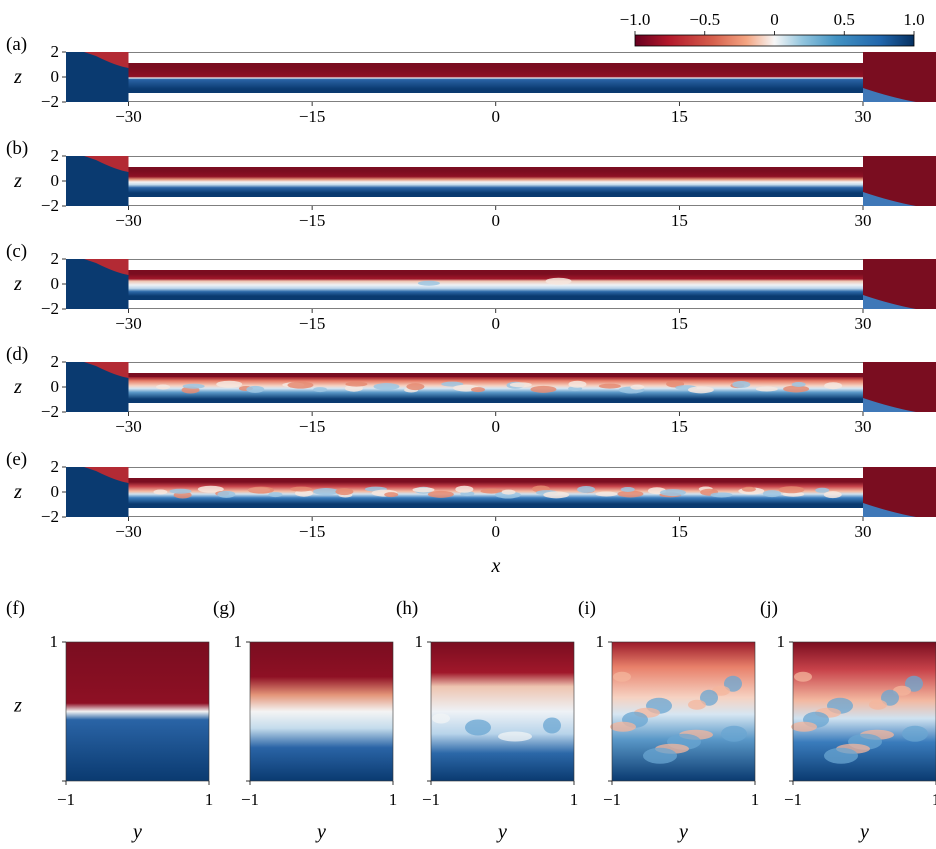 This screenshot has width=936, height=849. I want to click on x-axis-label: x, so click(496, 566).